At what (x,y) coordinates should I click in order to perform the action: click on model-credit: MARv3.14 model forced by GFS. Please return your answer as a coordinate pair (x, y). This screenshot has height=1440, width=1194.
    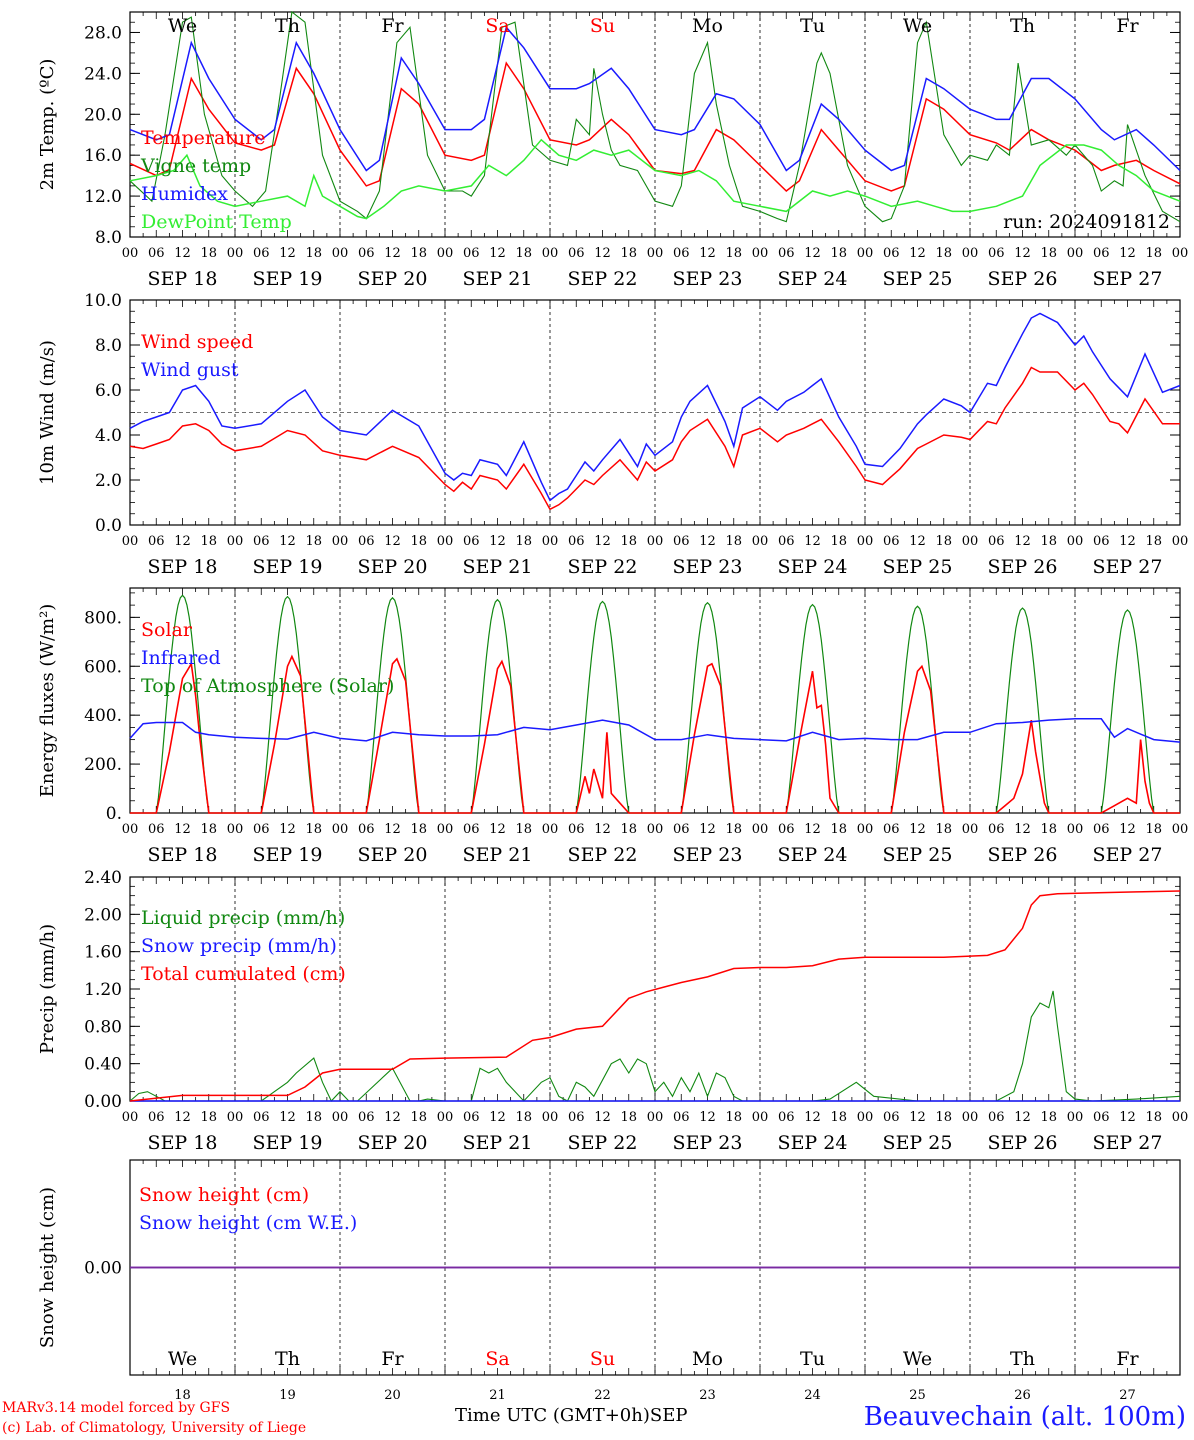
    Looking at the image, I should click on (116, 1408).